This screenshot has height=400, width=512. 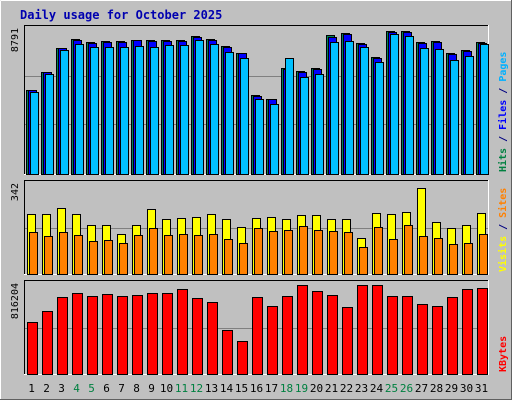 I want to click on x-tick-label-day-2: 2, so click(x=46, y=388).